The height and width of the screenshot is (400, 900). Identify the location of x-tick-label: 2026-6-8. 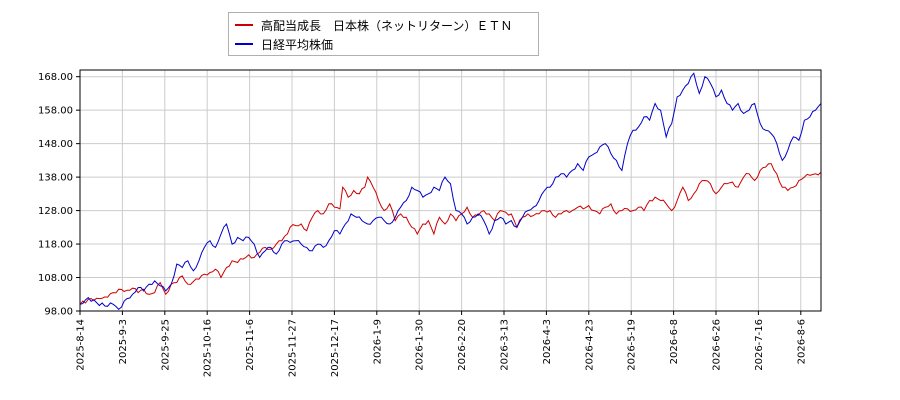
(674, 341).